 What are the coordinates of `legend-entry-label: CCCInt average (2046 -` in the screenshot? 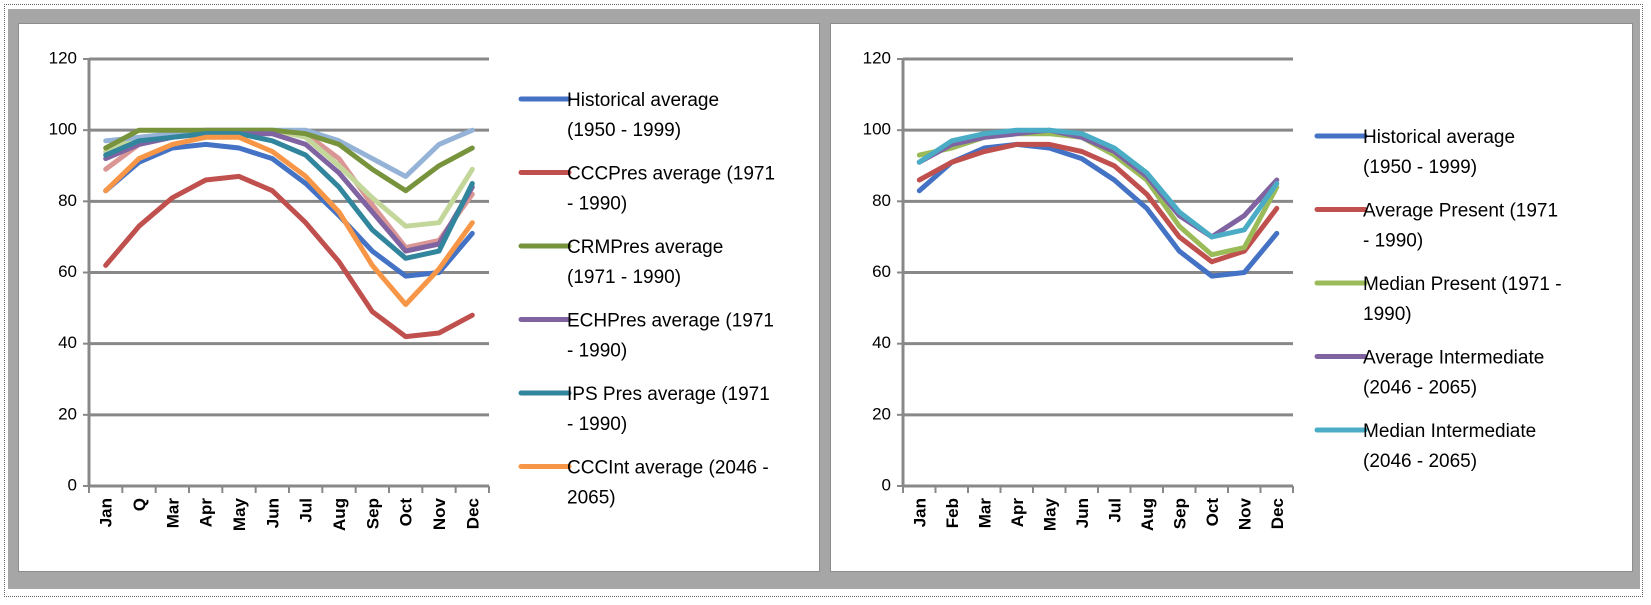 It's located at (668, 468).